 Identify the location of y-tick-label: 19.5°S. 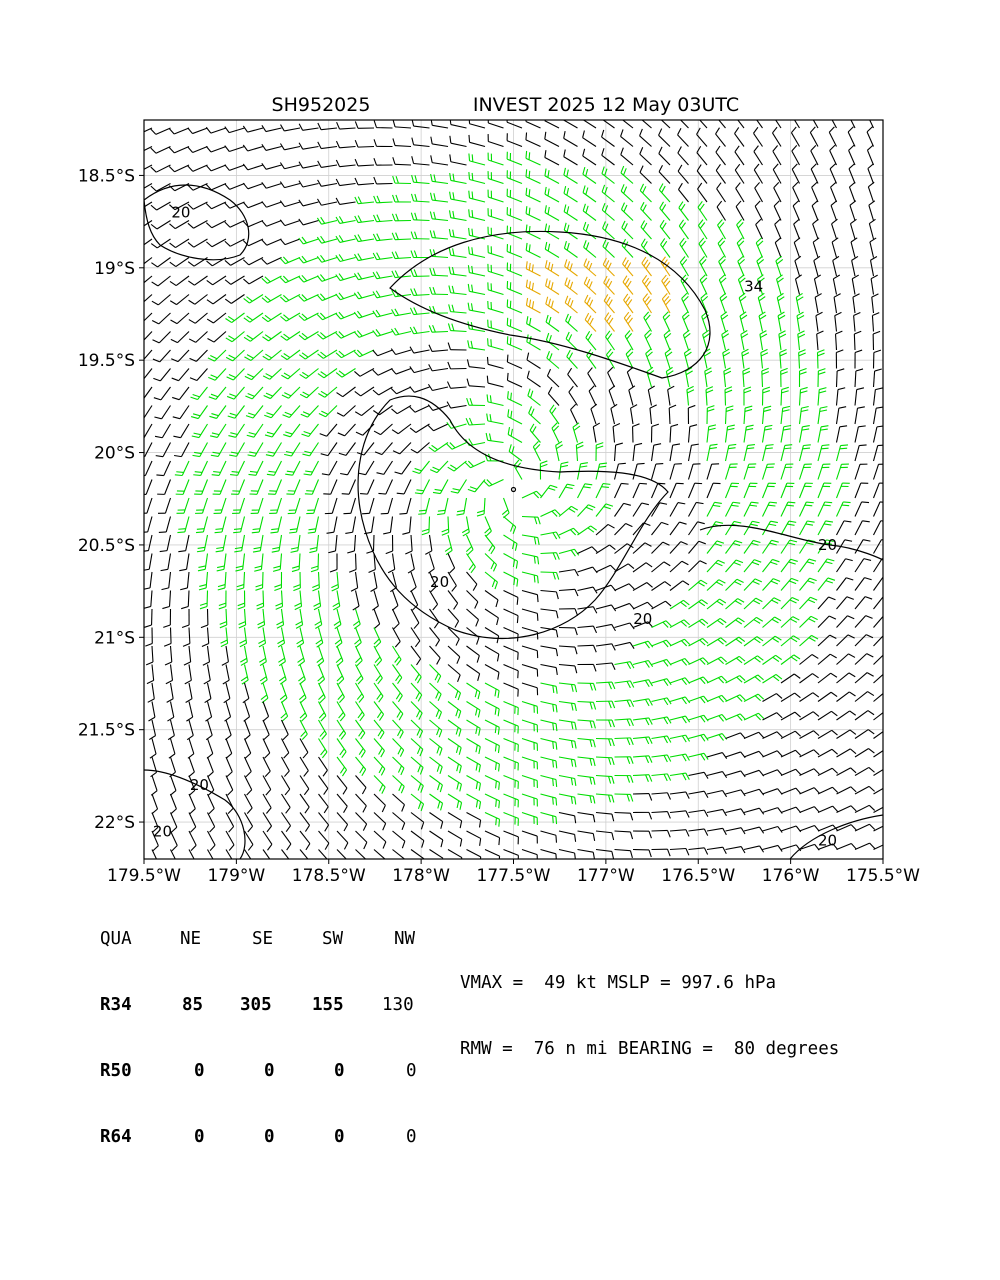
(106, 361).